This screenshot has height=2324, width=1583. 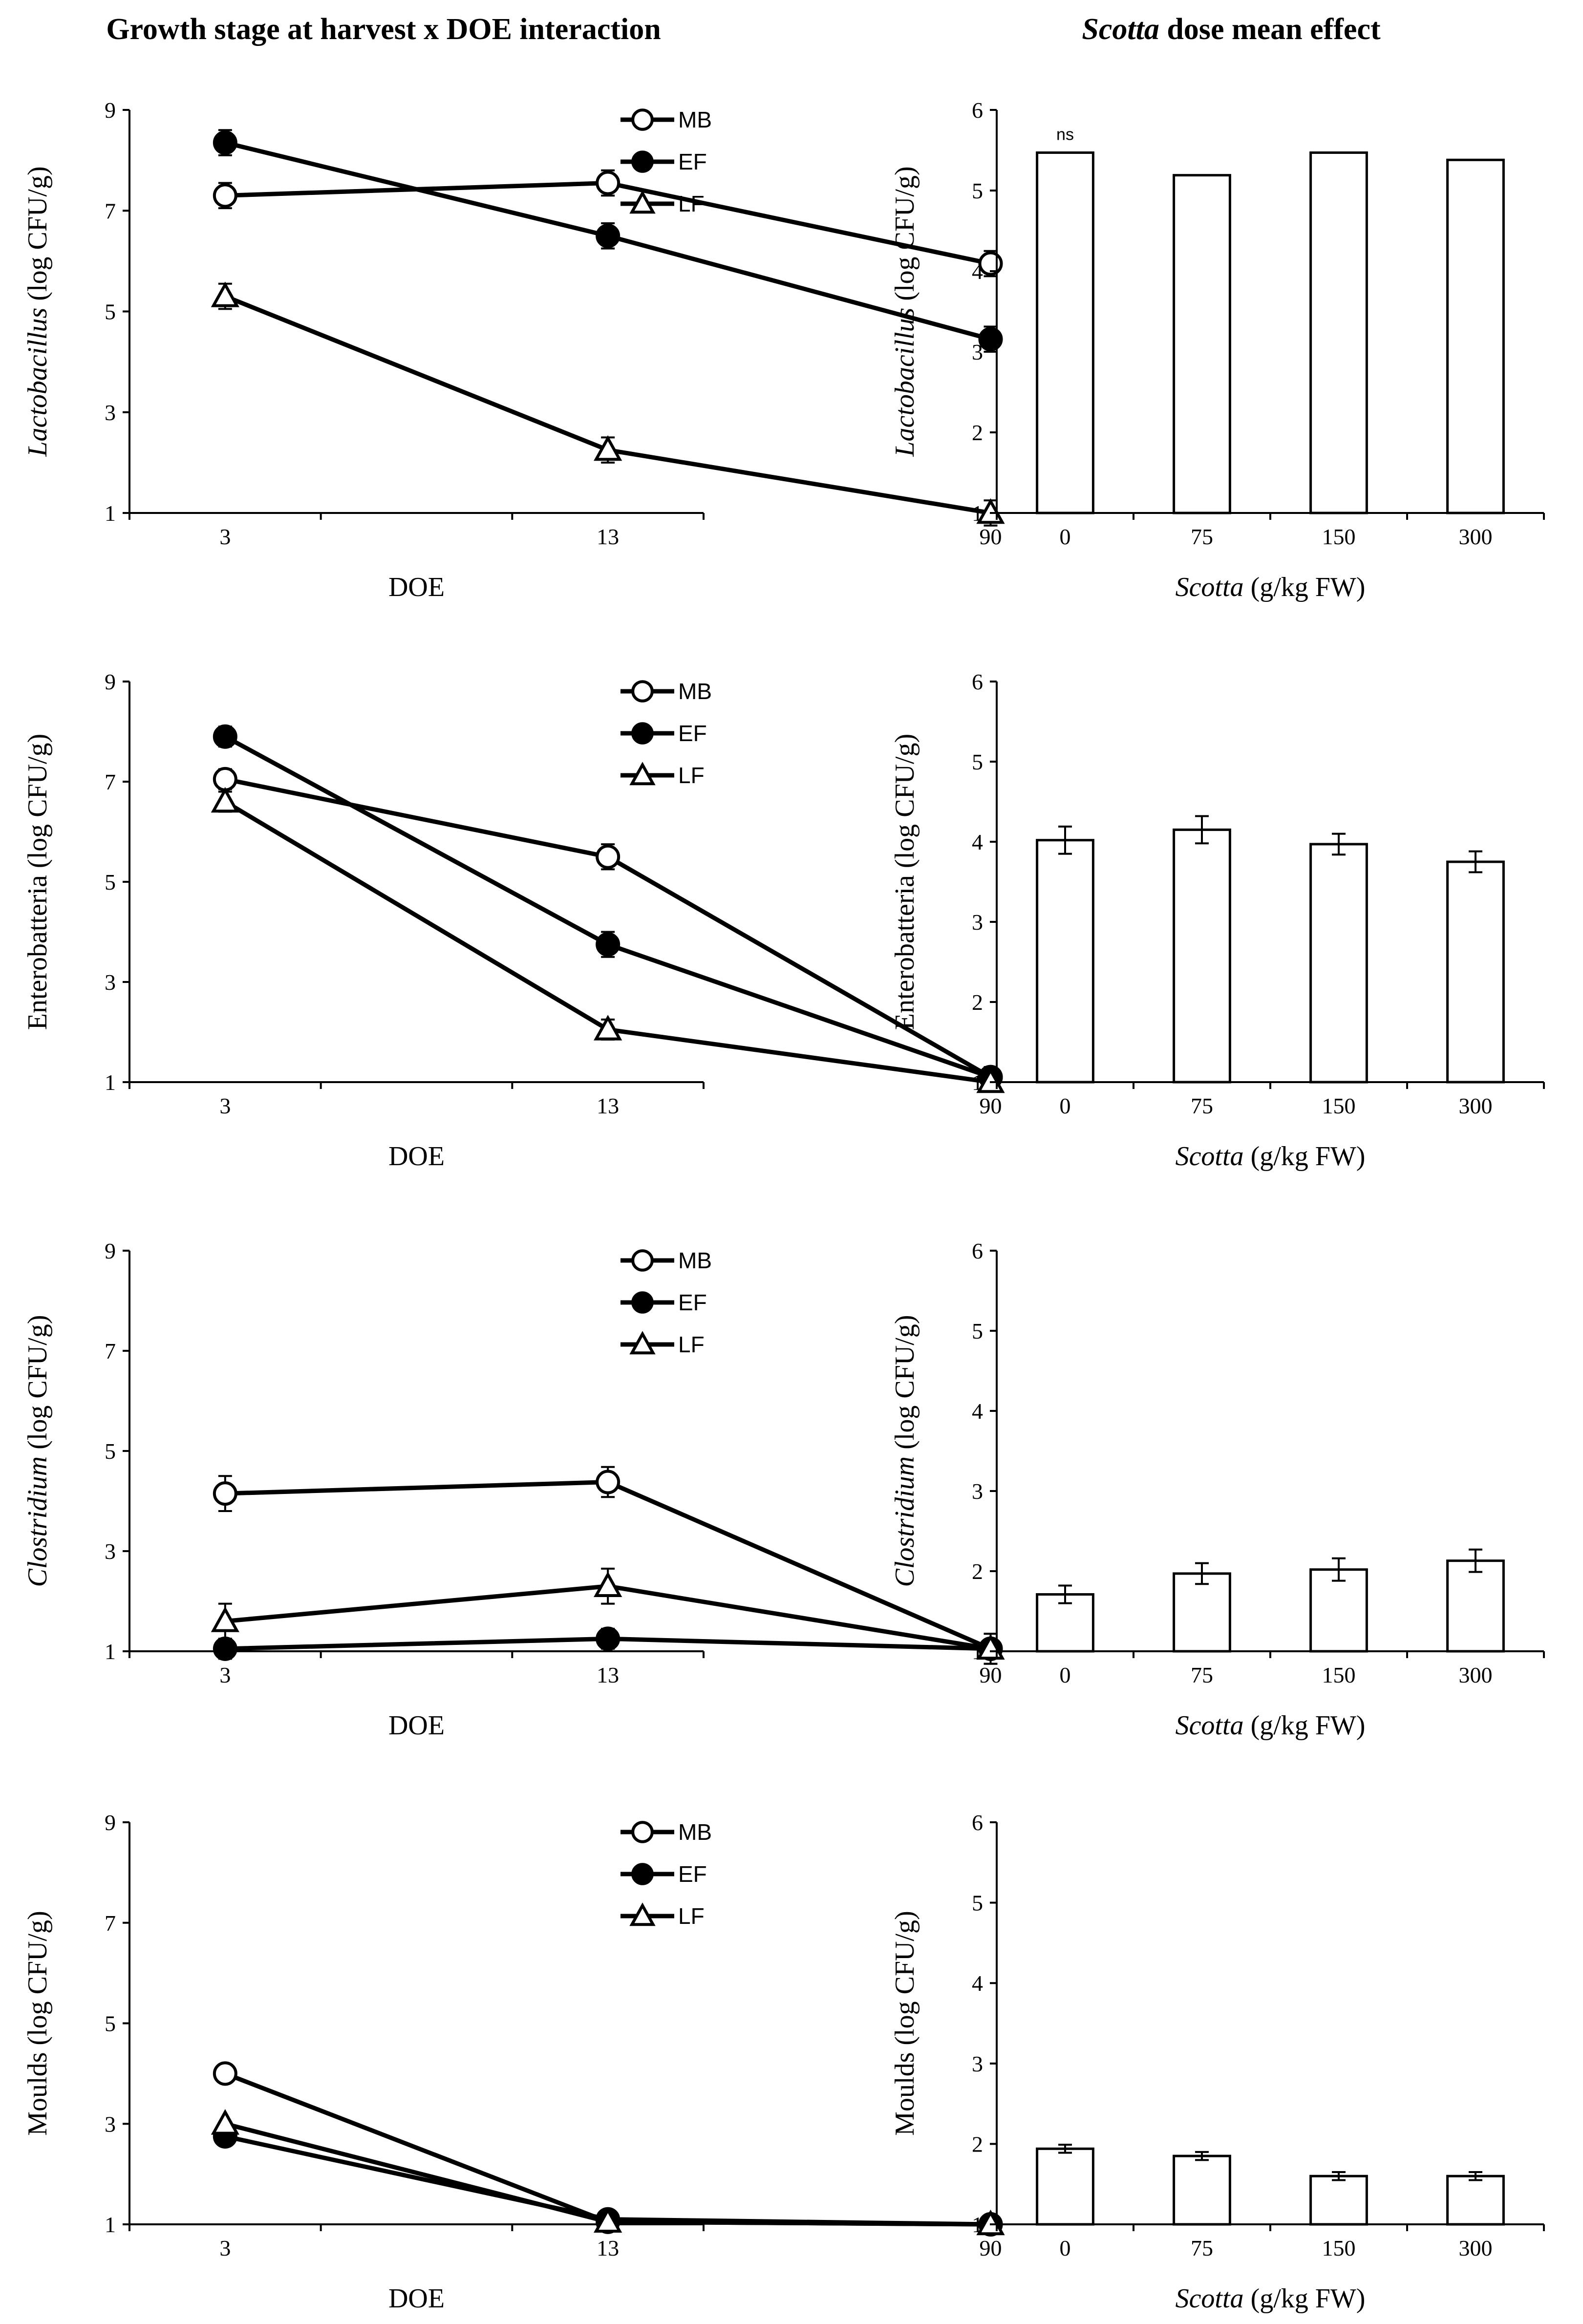 I want to click on y-axis-title-text: Moulds (log CFU/g), so click(x=37, y=2024).